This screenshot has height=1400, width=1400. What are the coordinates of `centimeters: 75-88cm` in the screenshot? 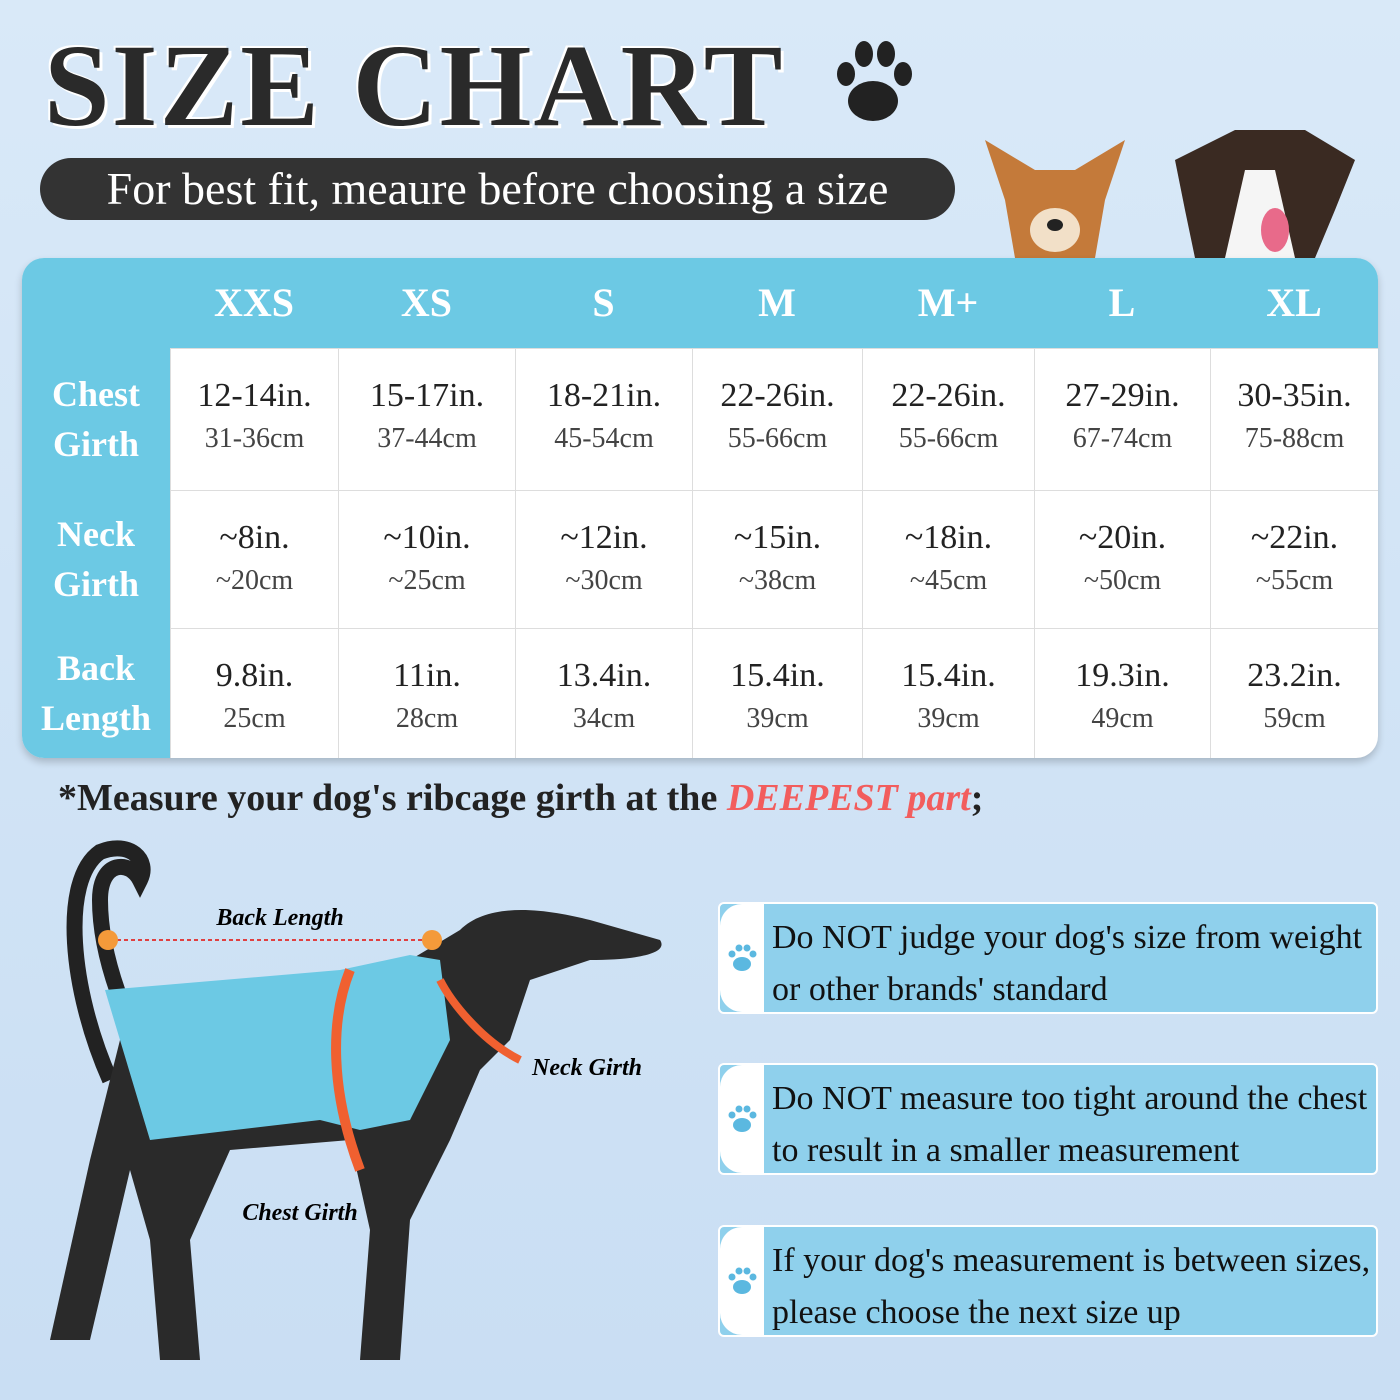 It's located at (1294, 438).